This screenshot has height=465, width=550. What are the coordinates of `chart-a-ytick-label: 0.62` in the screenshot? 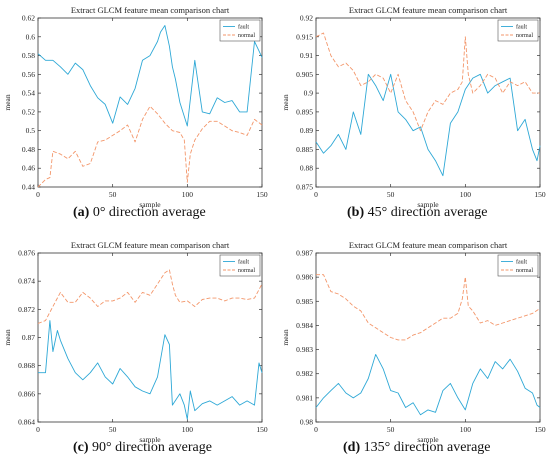 It's located at (28, 18).